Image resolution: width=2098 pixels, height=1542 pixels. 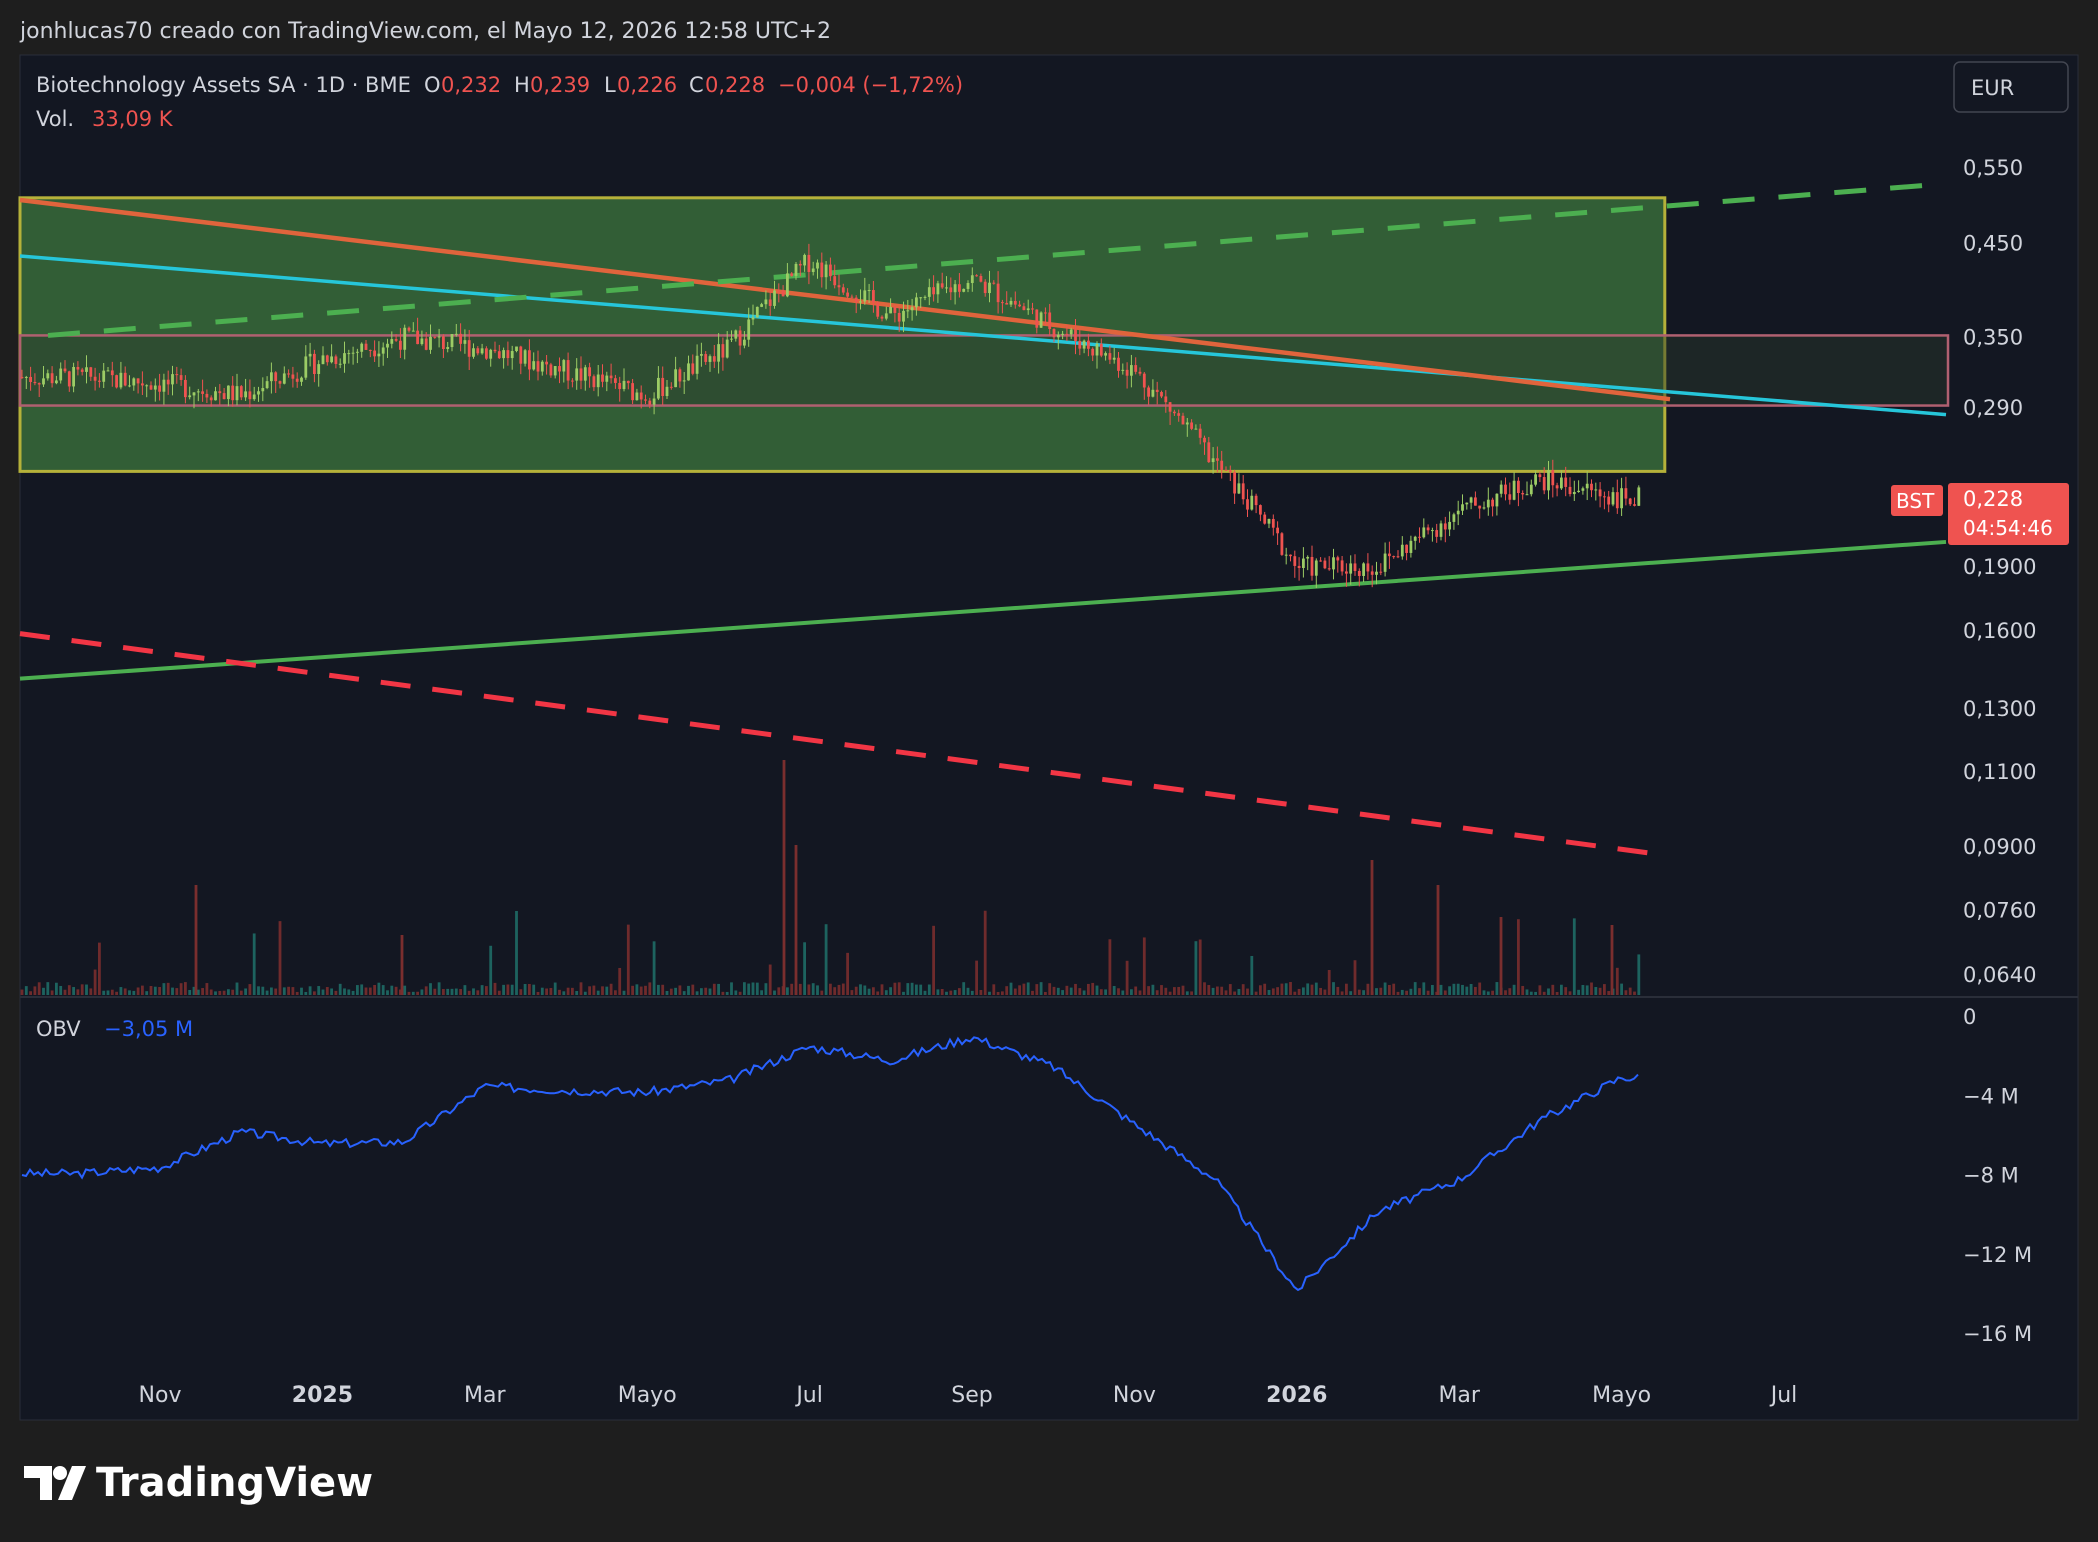 I want to click on obv-tick-label: 0, so click(x=1969, y=1017).